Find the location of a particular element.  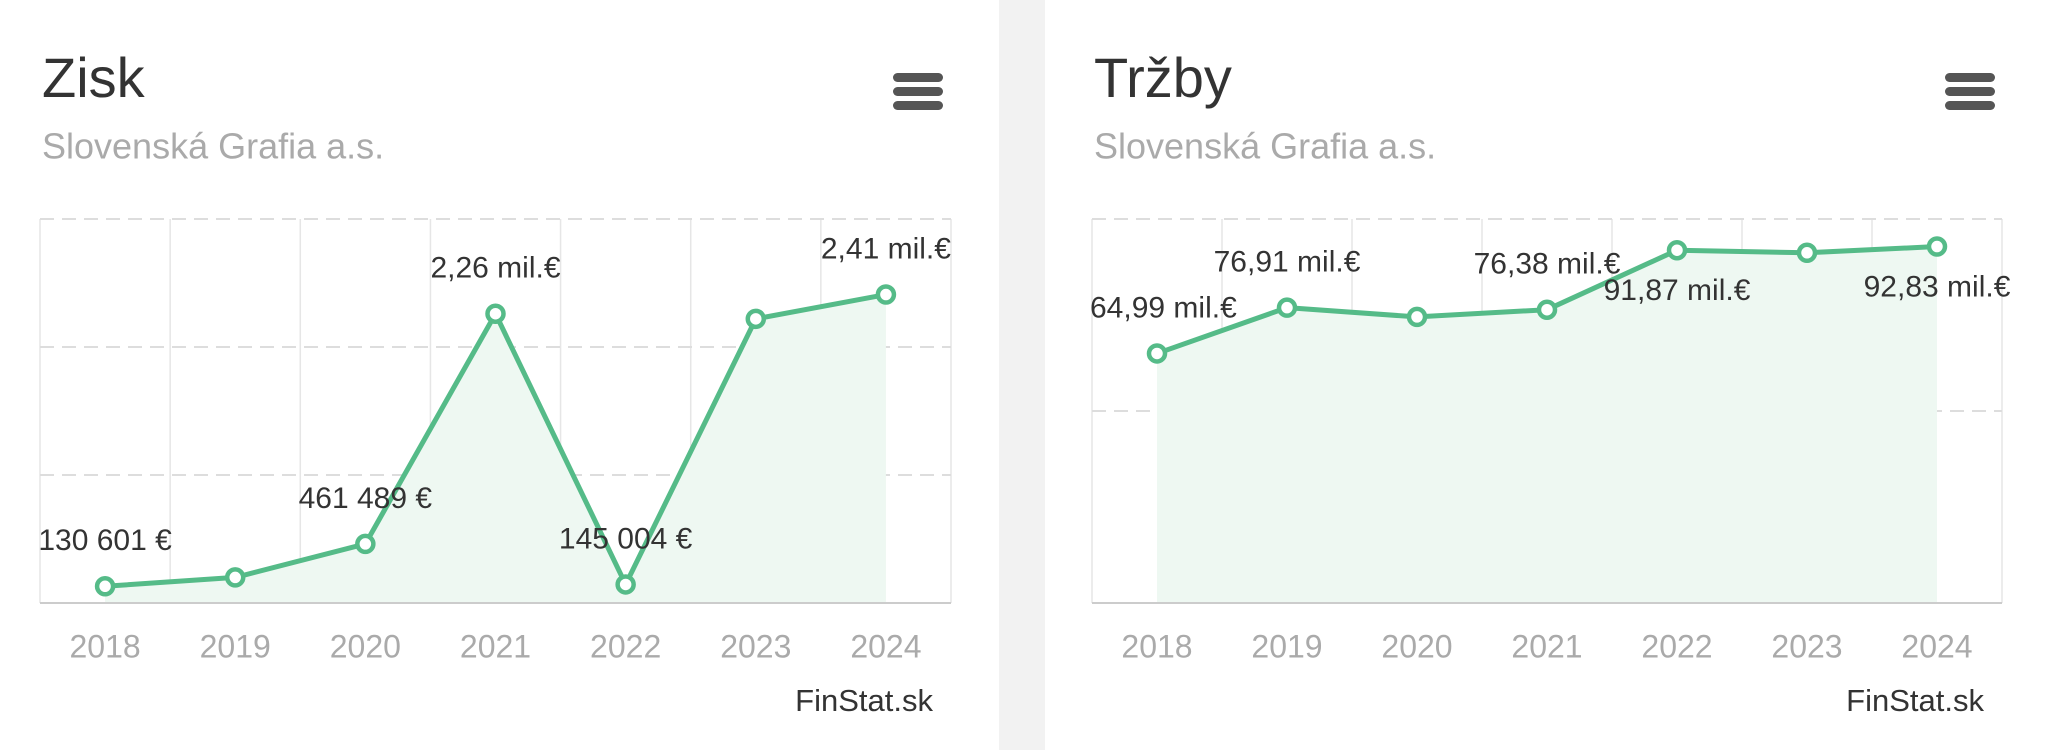

data-label: 92,83 mil.€ is located at coordinates (1937, 286).